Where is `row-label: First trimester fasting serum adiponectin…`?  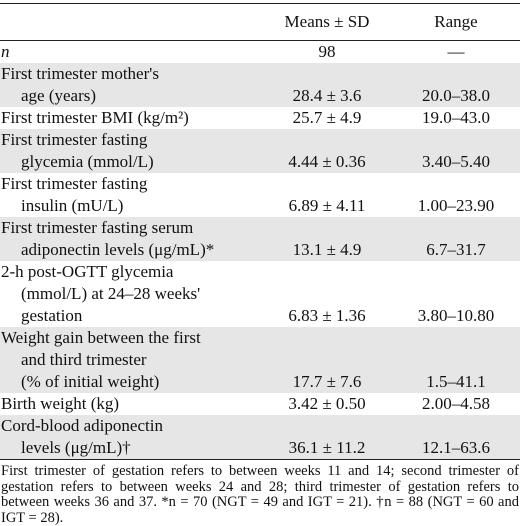 row-label: First trimester fasting serum adiponectin… is located at coordinates (131, 239).